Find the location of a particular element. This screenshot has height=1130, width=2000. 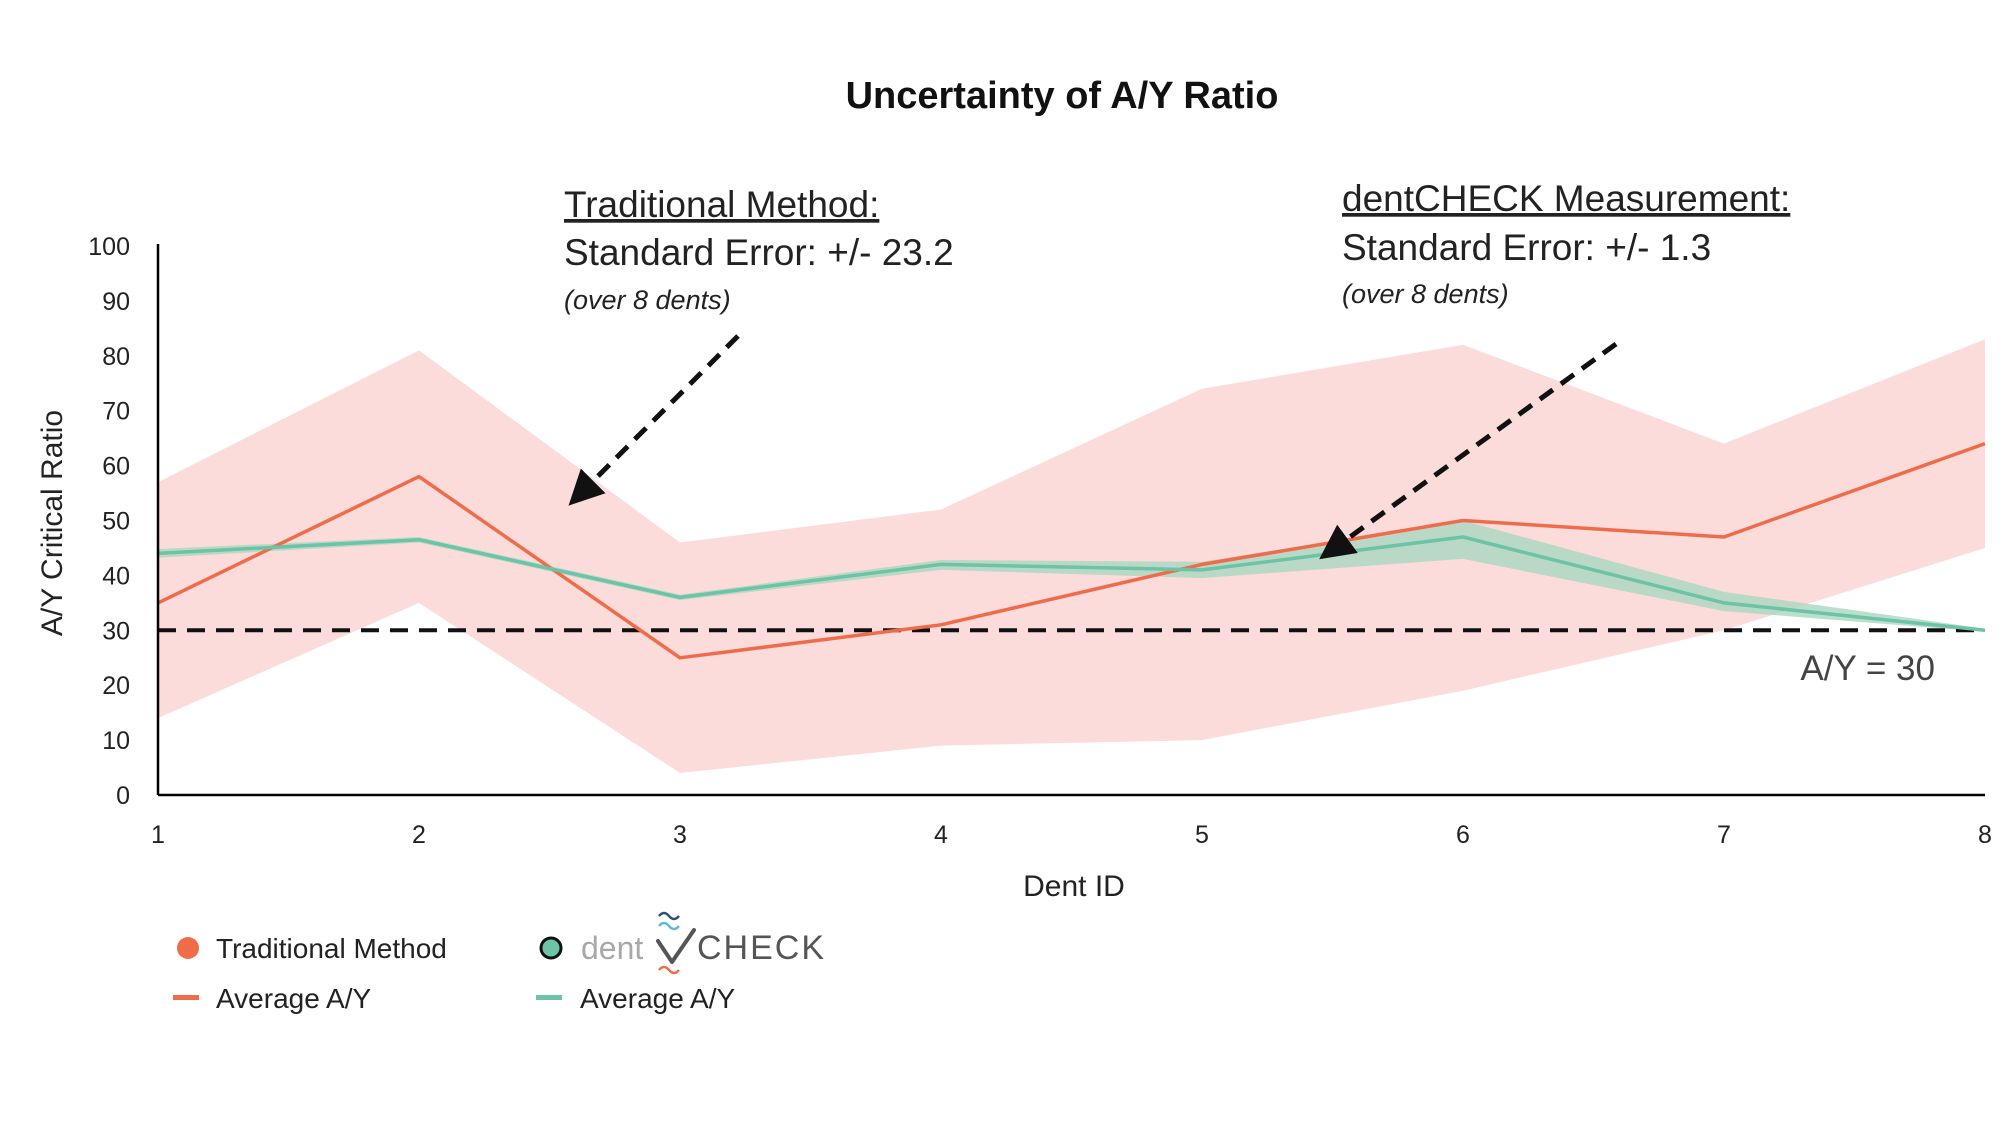

y-tick-label: 50 is located at coordinates (116, 522).